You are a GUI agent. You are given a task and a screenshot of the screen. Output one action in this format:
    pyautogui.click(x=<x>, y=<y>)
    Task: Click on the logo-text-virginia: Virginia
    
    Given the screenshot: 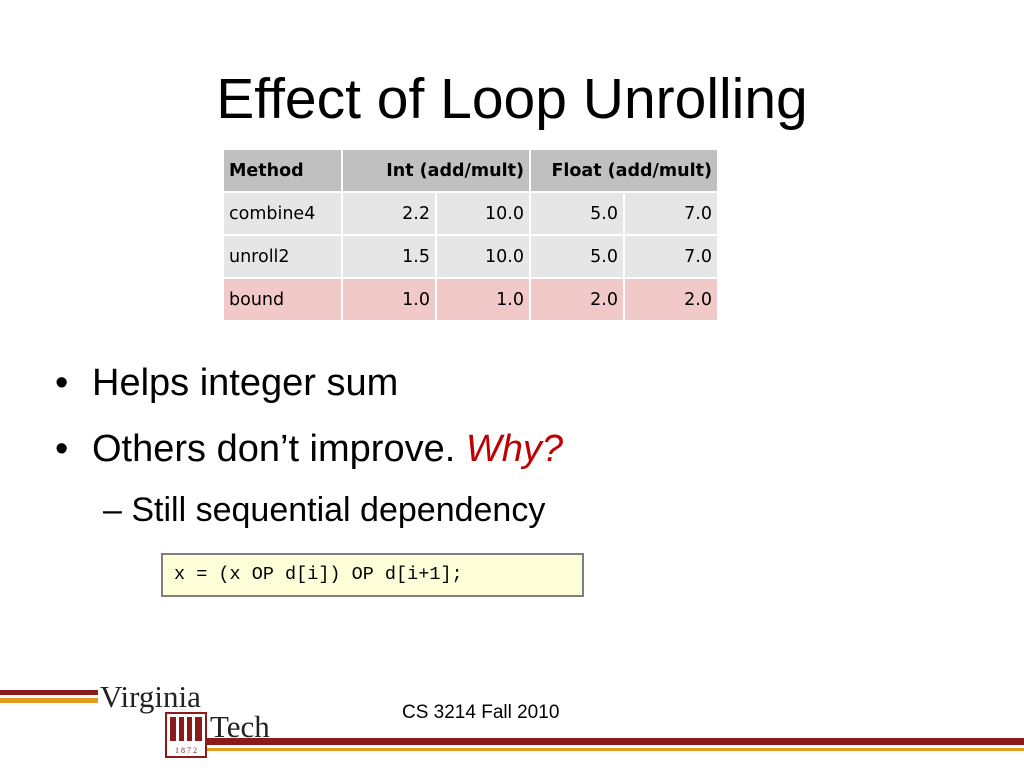 What is the action you would take?
    pyautogui.click(x=150, y=696)
    